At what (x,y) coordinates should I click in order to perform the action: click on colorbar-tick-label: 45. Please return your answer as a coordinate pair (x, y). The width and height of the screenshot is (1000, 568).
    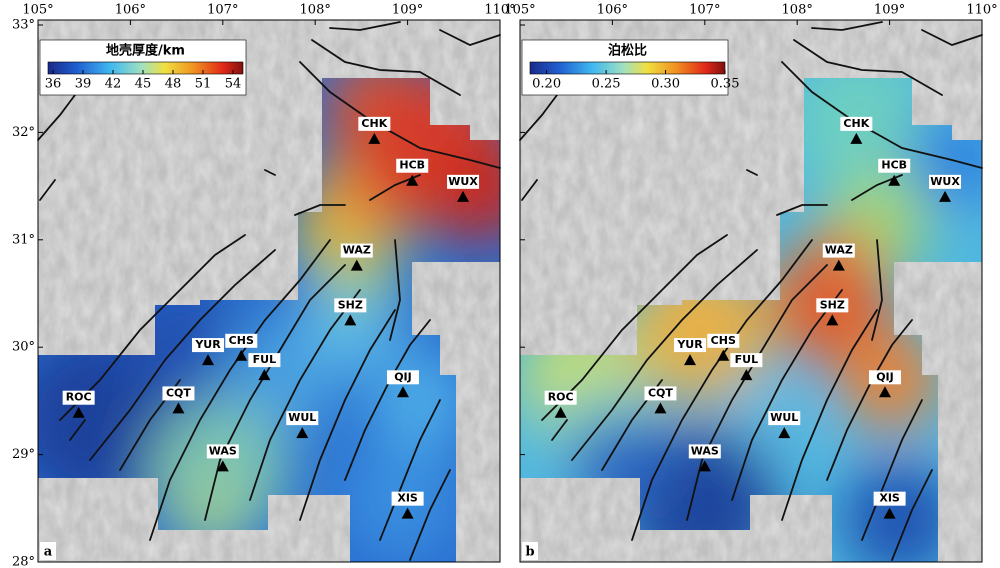
    Looking at the image, I should click on (143, 84).